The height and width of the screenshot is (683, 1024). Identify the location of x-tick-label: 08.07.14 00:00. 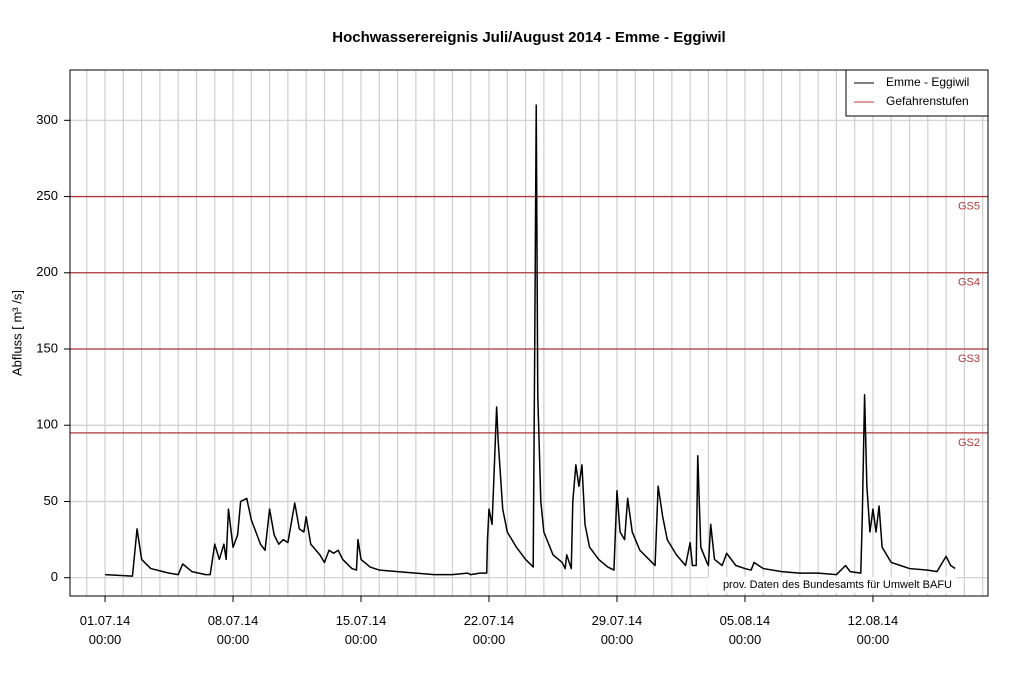
(233, 630).